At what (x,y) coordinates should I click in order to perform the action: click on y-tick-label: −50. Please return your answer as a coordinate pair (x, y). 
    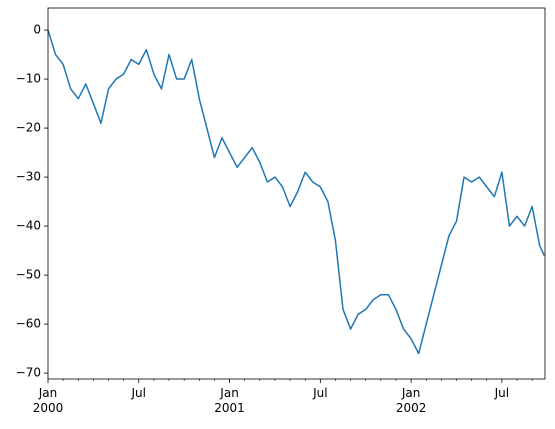
    Looking at the image, I should click on (28, 275).